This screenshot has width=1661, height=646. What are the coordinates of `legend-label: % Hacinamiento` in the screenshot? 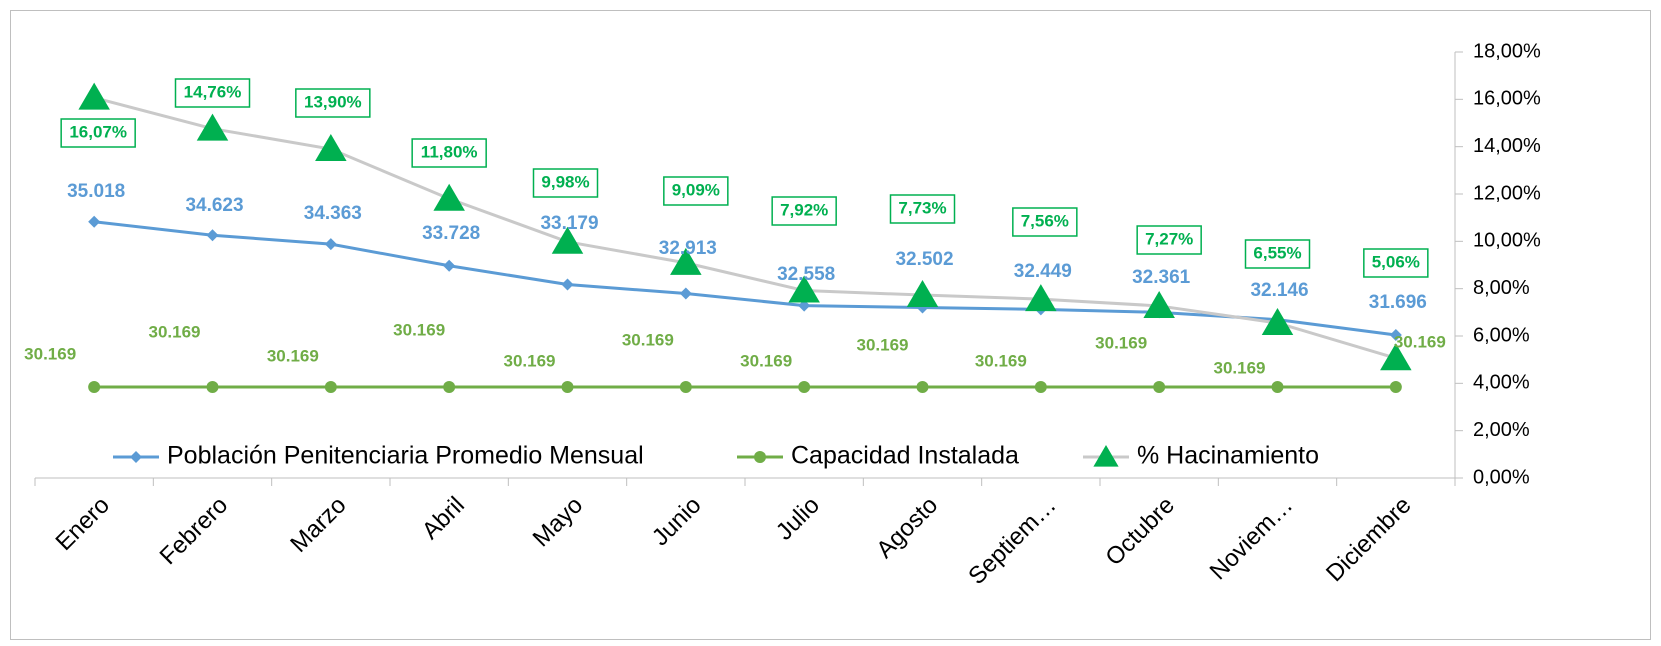 It's located at (1228, 456).